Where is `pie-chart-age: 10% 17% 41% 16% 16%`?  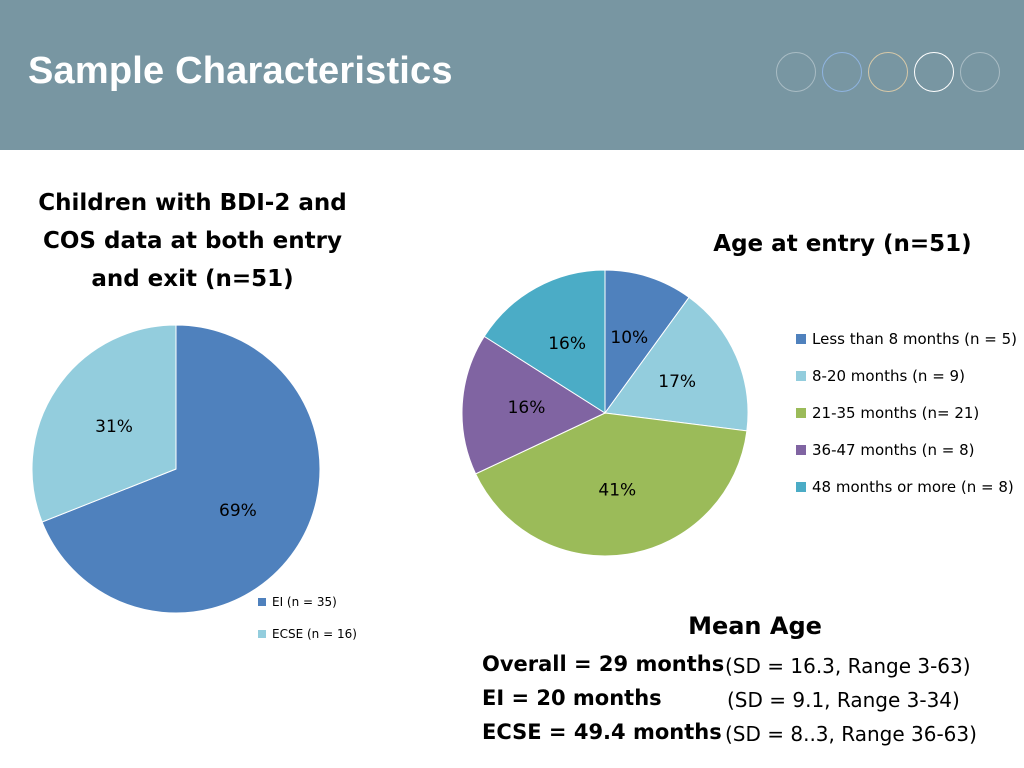 pie-chart-age: 10% 17% 41% 16% 16% is located at coordinates (605, 413).